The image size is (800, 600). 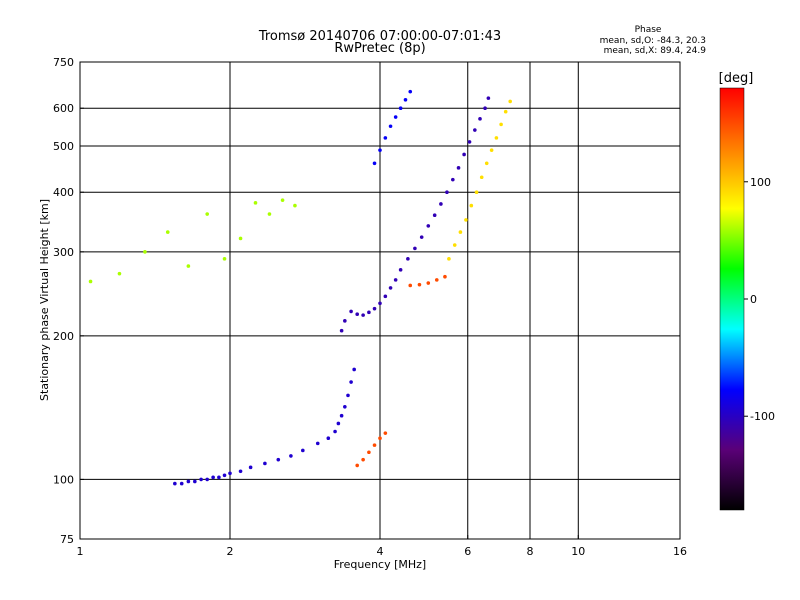 I want to click on x-tick-label: 2, so click(x=230, y=551).